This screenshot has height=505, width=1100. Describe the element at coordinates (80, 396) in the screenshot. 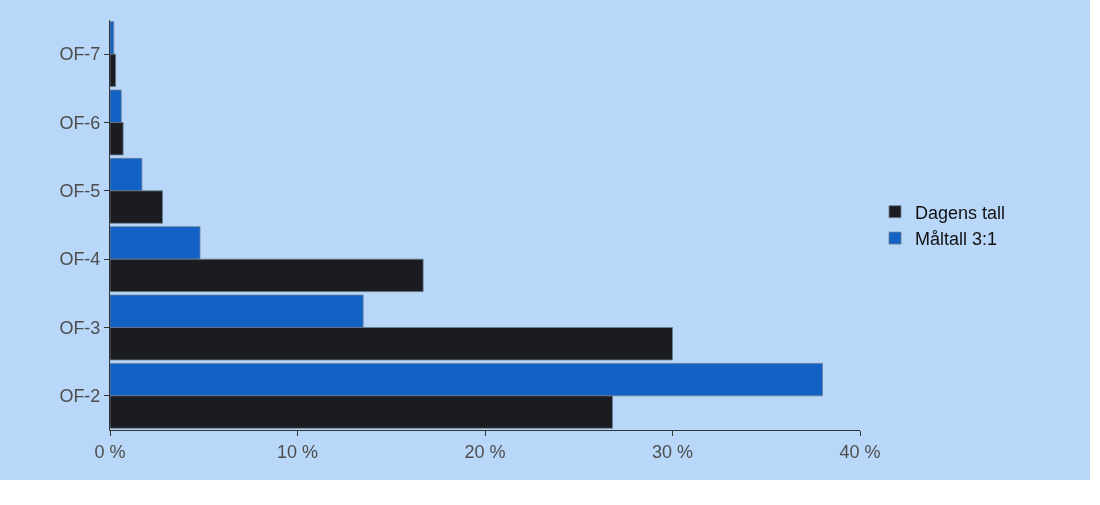

I see `y-tick-label: OF-2` at that location.